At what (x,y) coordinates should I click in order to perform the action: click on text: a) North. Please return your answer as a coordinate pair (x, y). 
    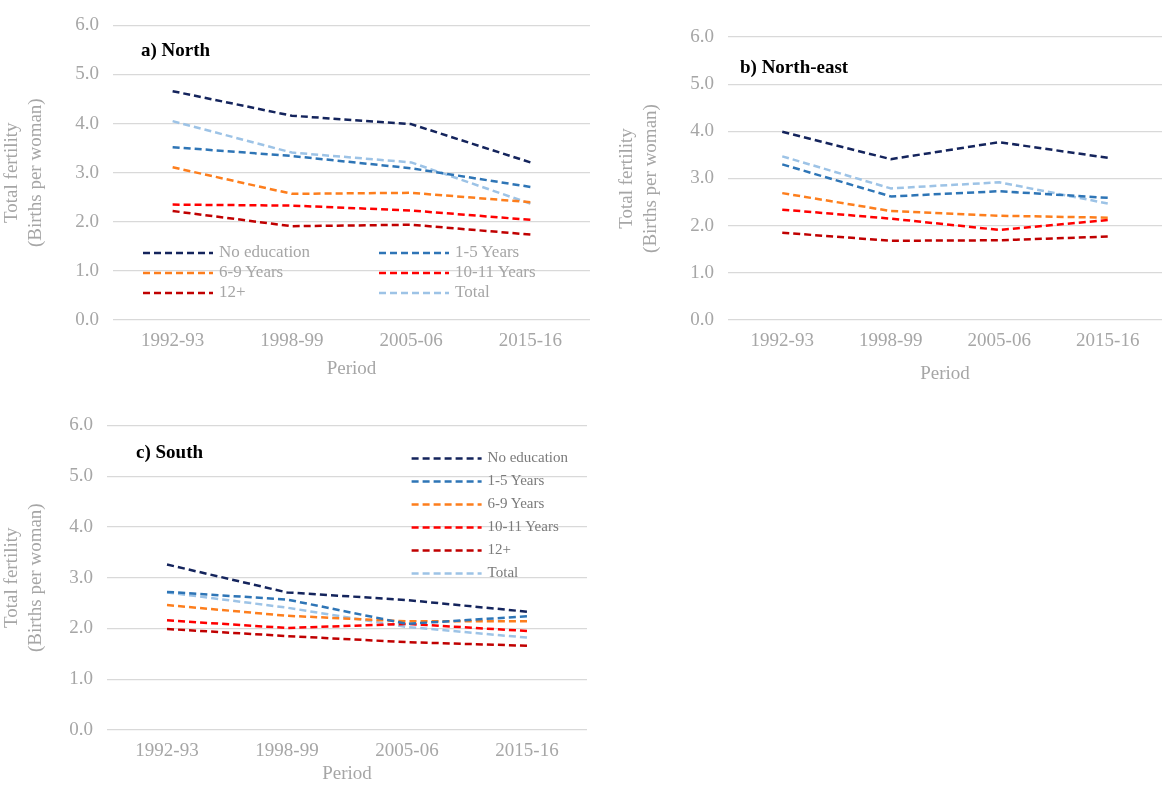
    Looking at the image, I should click on (176, 50).